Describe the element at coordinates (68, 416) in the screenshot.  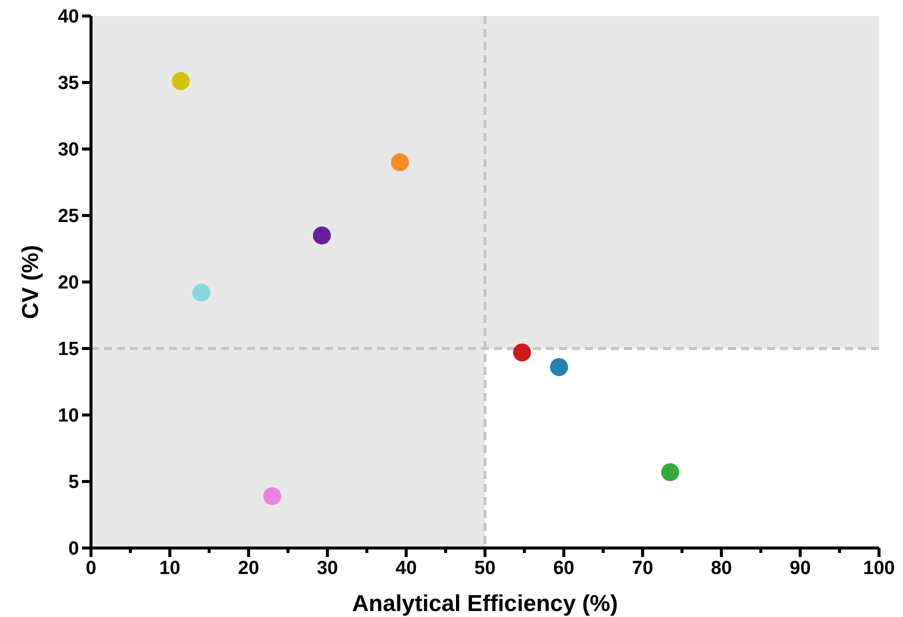
I see `y-tick-label: 10` at that location.